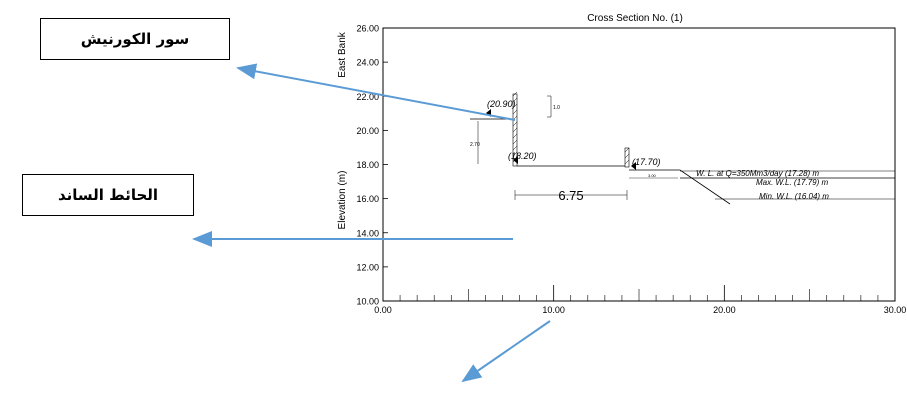 The image size is (907, 394). Describe the element at coordinates (646, 162) in the screenshot. I see `level-label: (17.70)` at that location.